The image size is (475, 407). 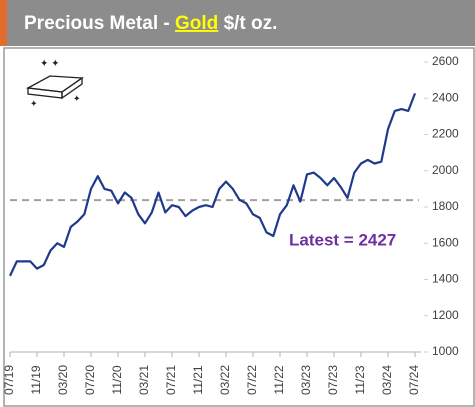 What do you see at coordinates (198, 379) in the screenshot?
I see `x-tick-label: 11/21` at bounding box center [198, 379].